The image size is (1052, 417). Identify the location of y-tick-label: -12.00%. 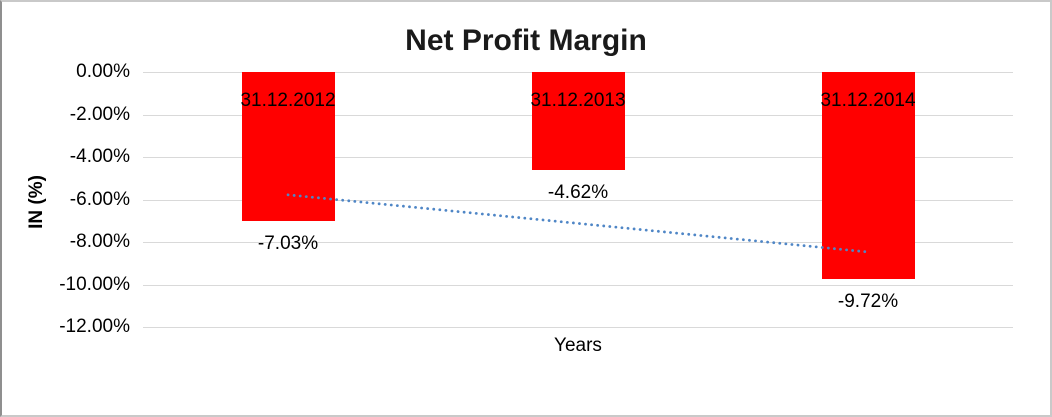
(94, 326).